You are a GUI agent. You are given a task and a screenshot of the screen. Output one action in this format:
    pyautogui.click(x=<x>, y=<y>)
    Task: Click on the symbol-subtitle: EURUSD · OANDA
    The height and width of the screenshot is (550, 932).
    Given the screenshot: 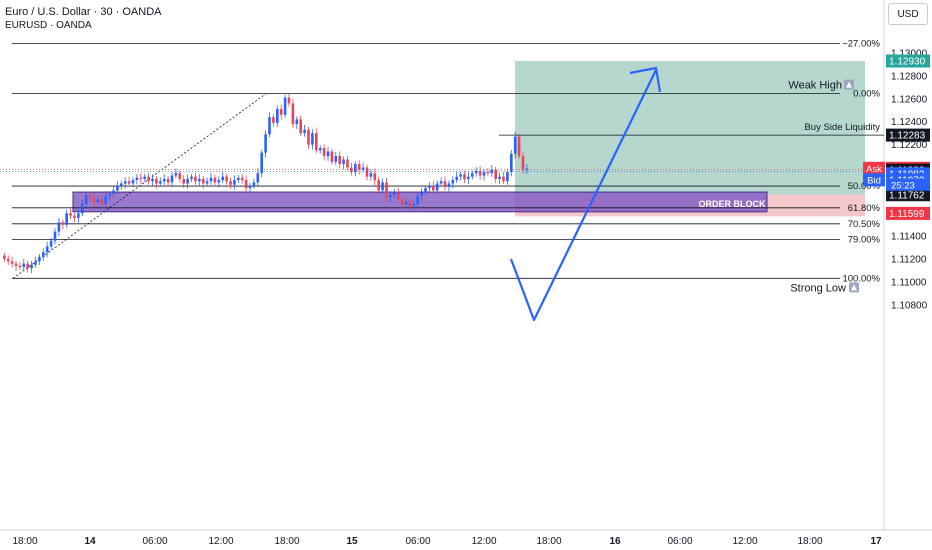 What is the action you would take?
    pyautogui.click(x=48, y=25)
    